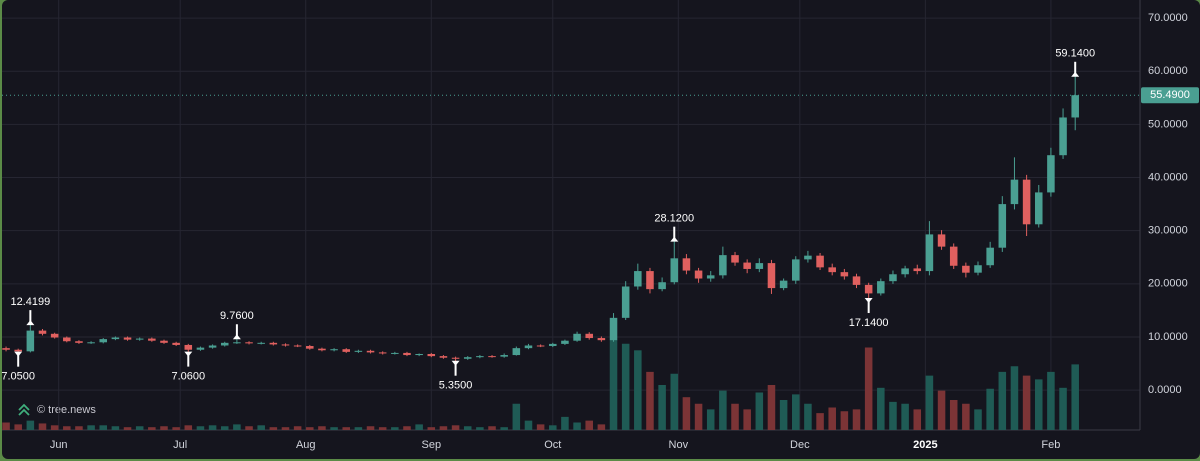 This screenshot has height=461, width=1200. I want to click on annotation-label: 28.1200, so click(674, 219).